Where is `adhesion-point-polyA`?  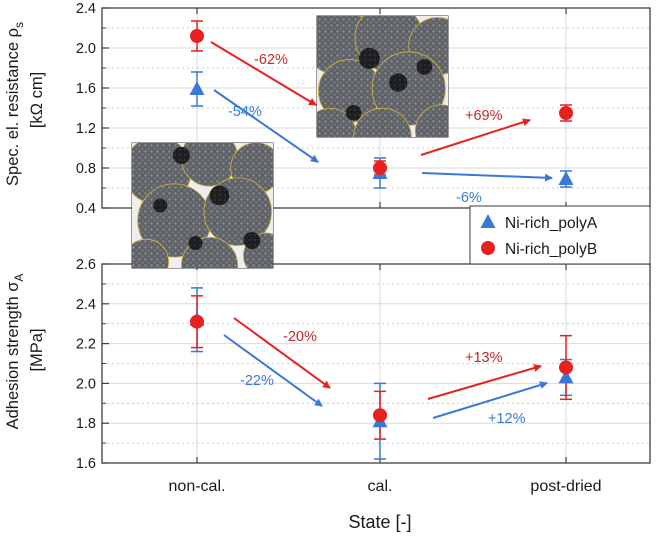 adhesion-point-polyA is located at coordinates (566, 376).